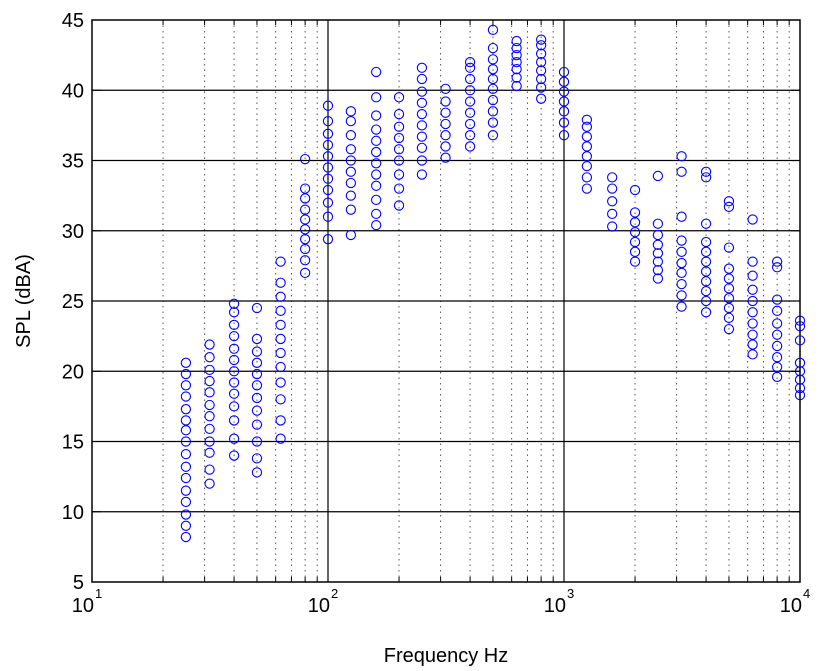  Describe the element at coordinates (73, 302) in the screenshot. I see `y-tick-labels: 5 10 15 20 25 30 35 40 45` at that location.